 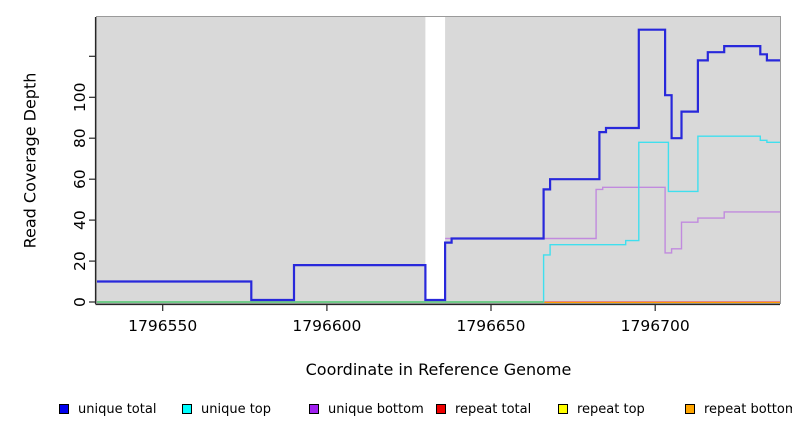 I want to click on x-tick-label: 1796700, so click(x=655, y=326).